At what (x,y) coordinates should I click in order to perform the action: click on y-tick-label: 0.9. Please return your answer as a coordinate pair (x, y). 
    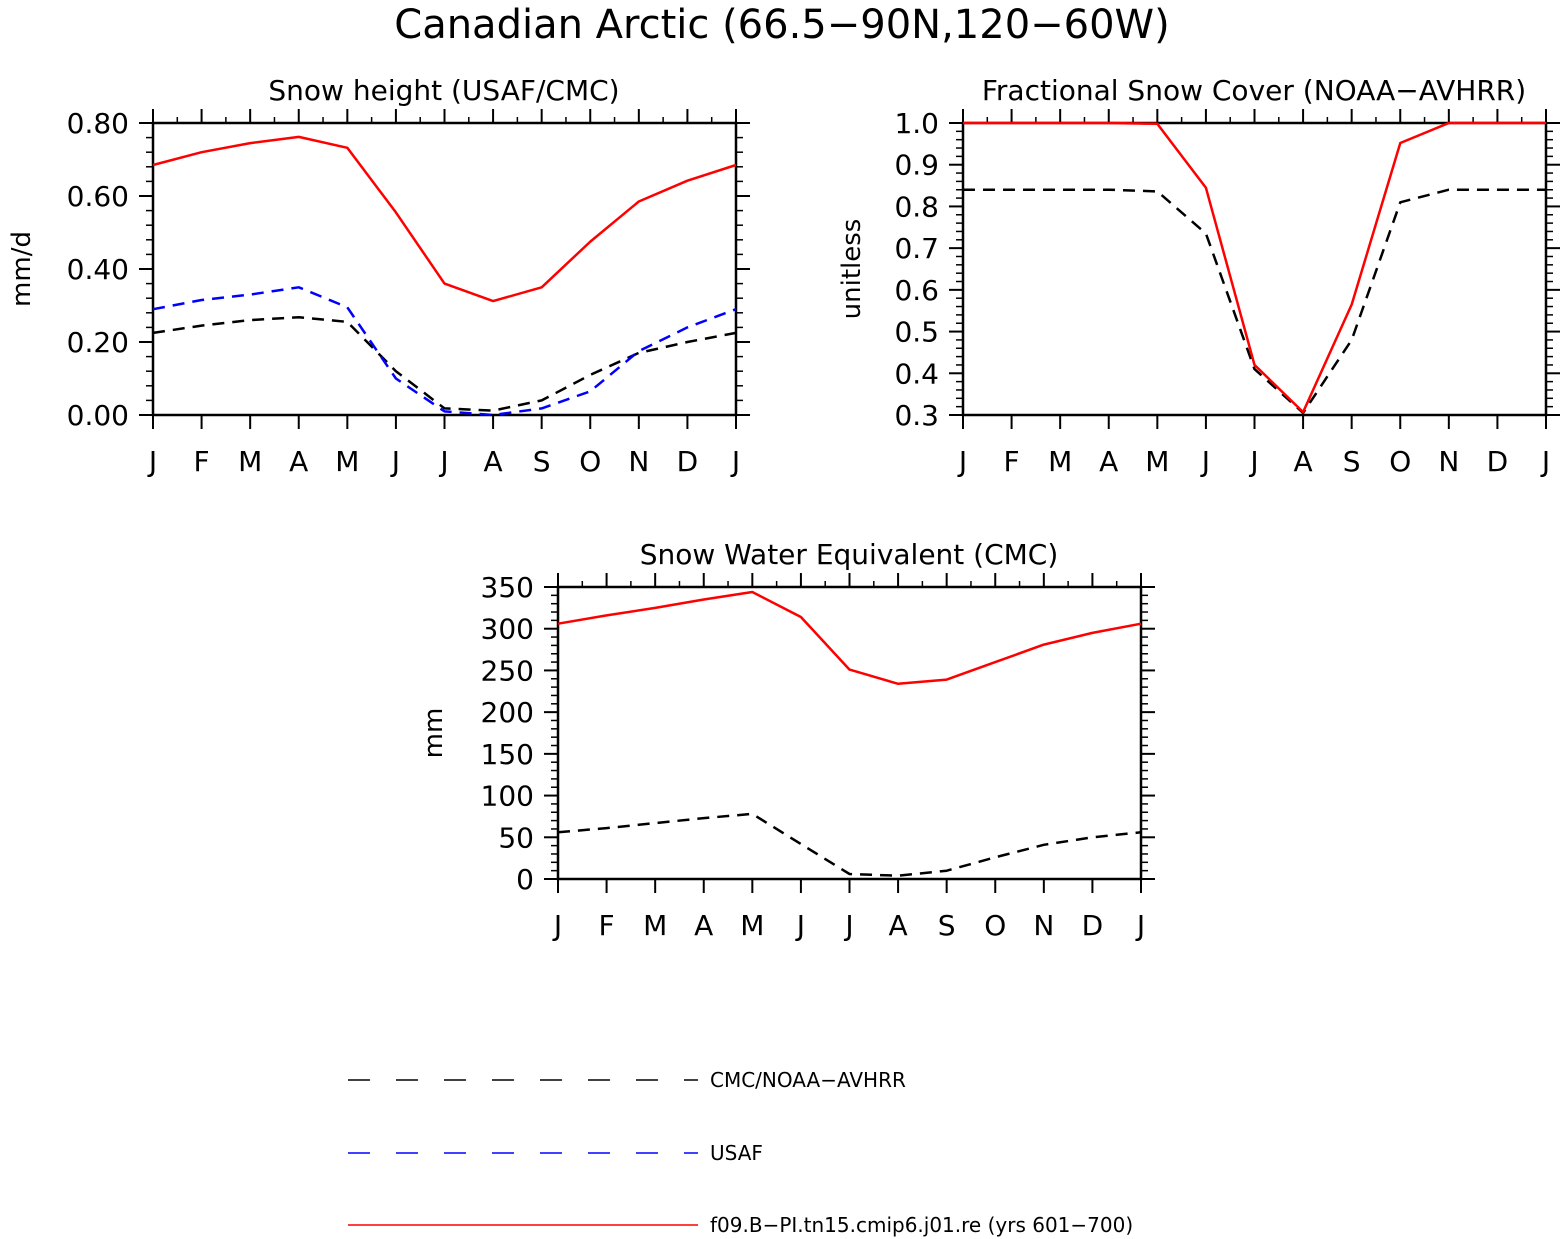
    Looking at the image, I should click on (916, 165).